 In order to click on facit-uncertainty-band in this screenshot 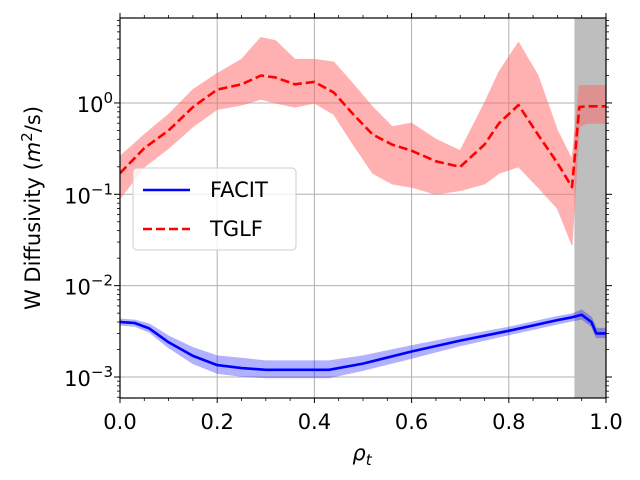, I will do `click(363, 344)`.